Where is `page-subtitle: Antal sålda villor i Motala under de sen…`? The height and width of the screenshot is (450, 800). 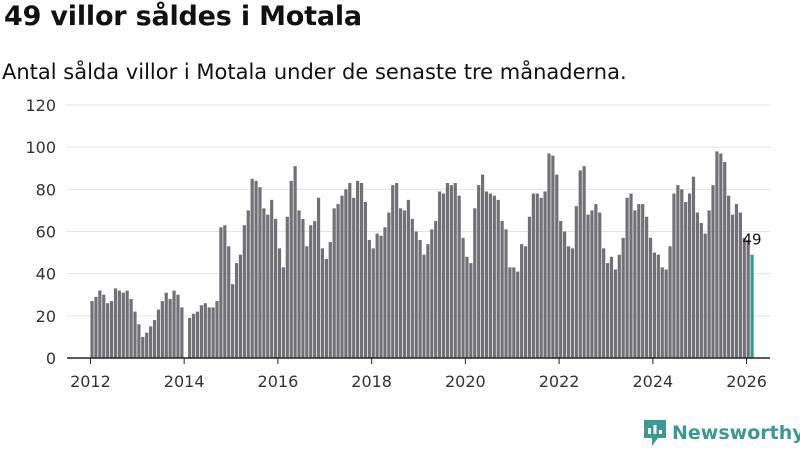 page-subtitle: Antal sålda villor i Motala under de sen… is located at coordinates (314, 72).